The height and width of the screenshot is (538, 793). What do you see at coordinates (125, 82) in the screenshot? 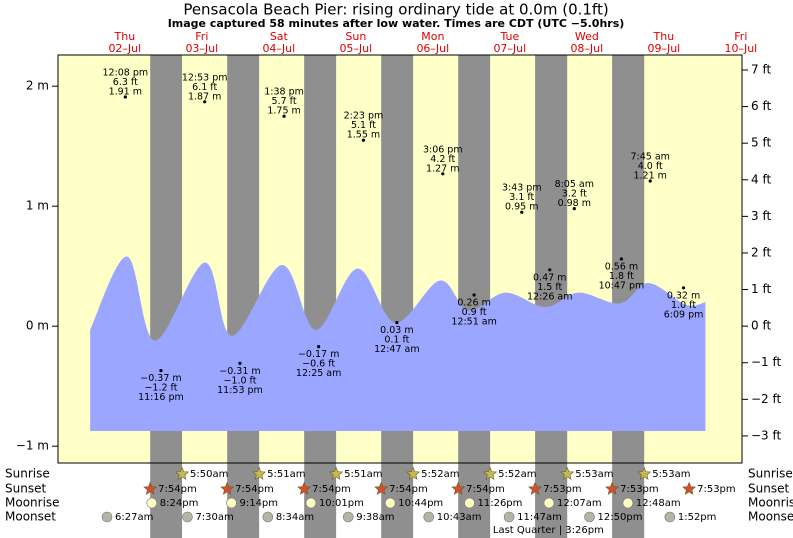
I see `tide-annotation: 6.3 ft` at bounding box center [125, 82].